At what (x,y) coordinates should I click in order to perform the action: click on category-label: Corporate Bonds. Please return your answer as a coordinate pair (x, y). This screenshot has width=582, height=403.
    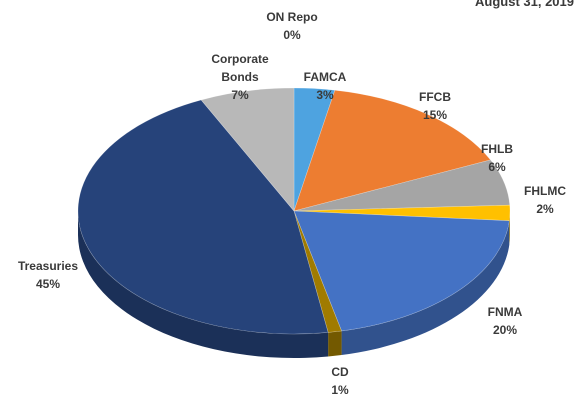
    Looking at the image, I should click on (240, 68).